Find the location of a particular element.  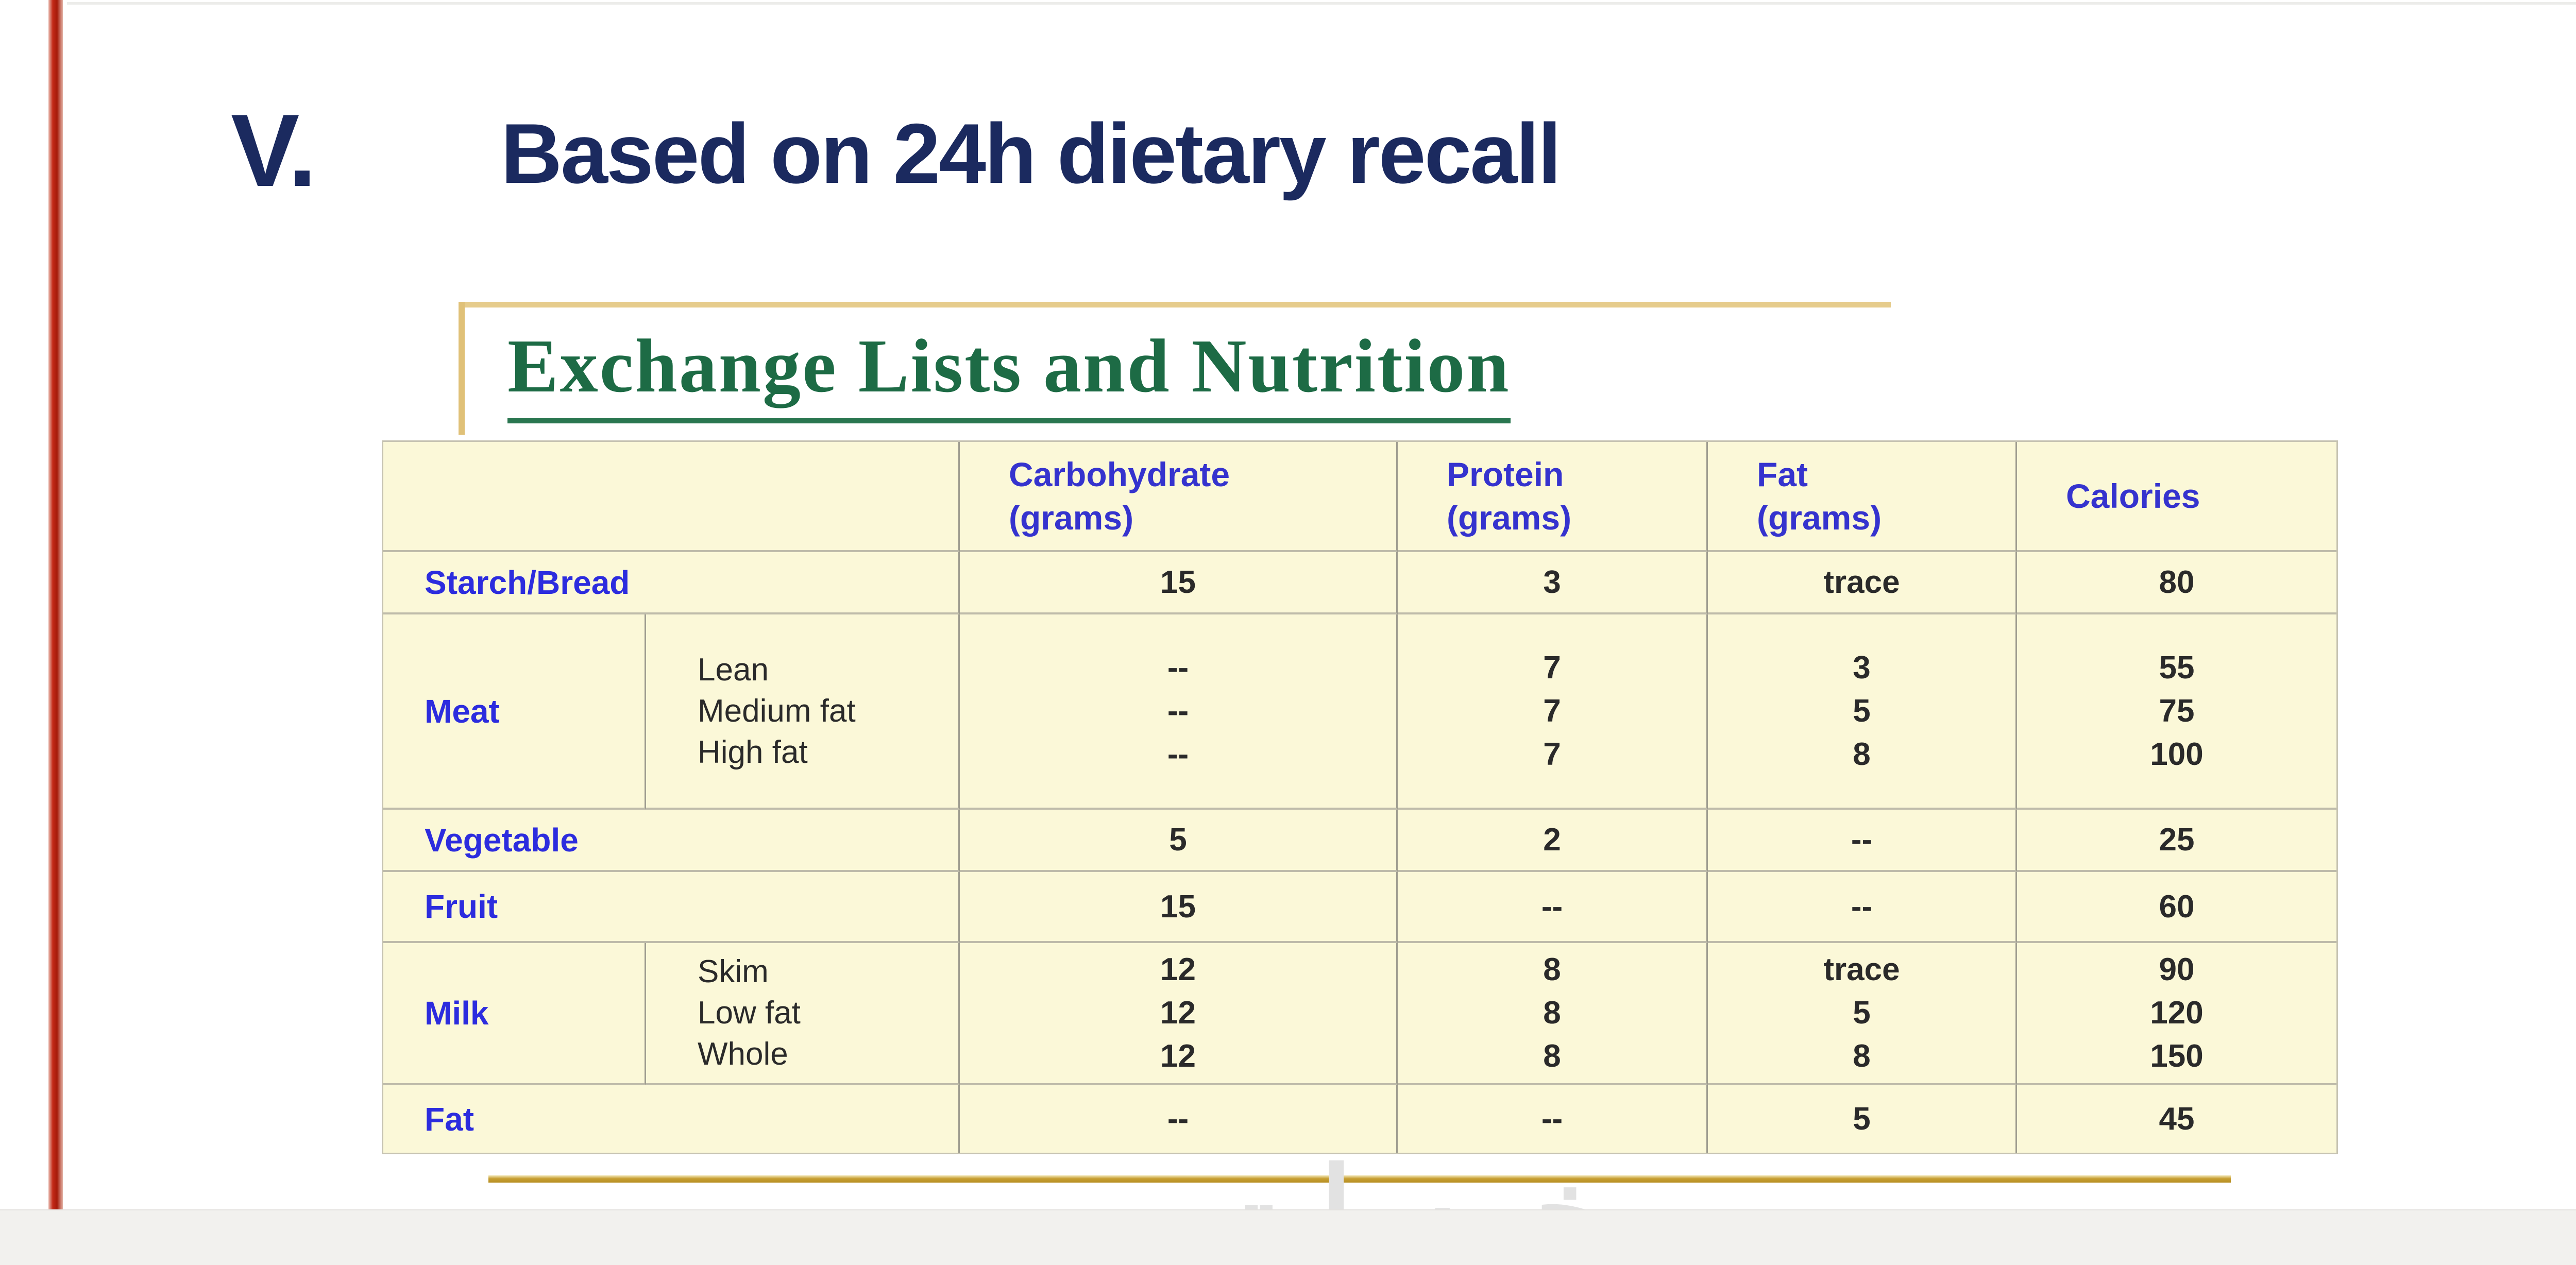

row-label-fat: Fat is located at coordinates (671, 1119).